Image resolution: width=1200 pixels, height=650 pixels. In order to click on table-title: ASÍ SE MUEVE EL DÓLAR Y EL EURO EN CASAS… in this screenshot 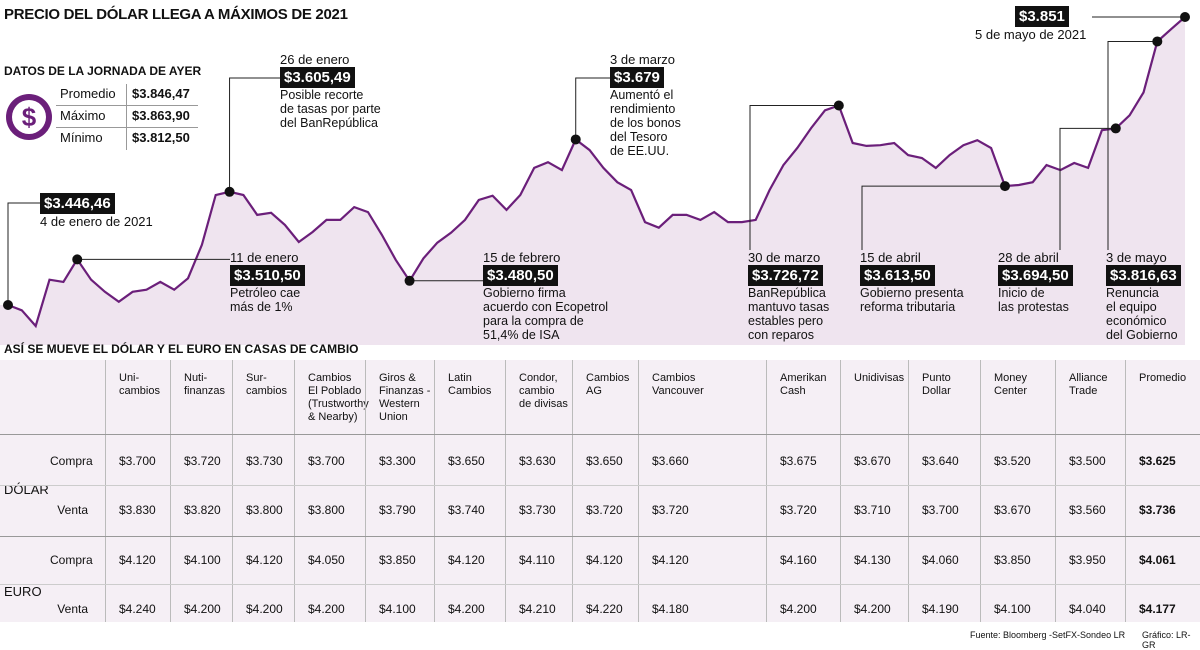, I will do `click(181, 349)`.